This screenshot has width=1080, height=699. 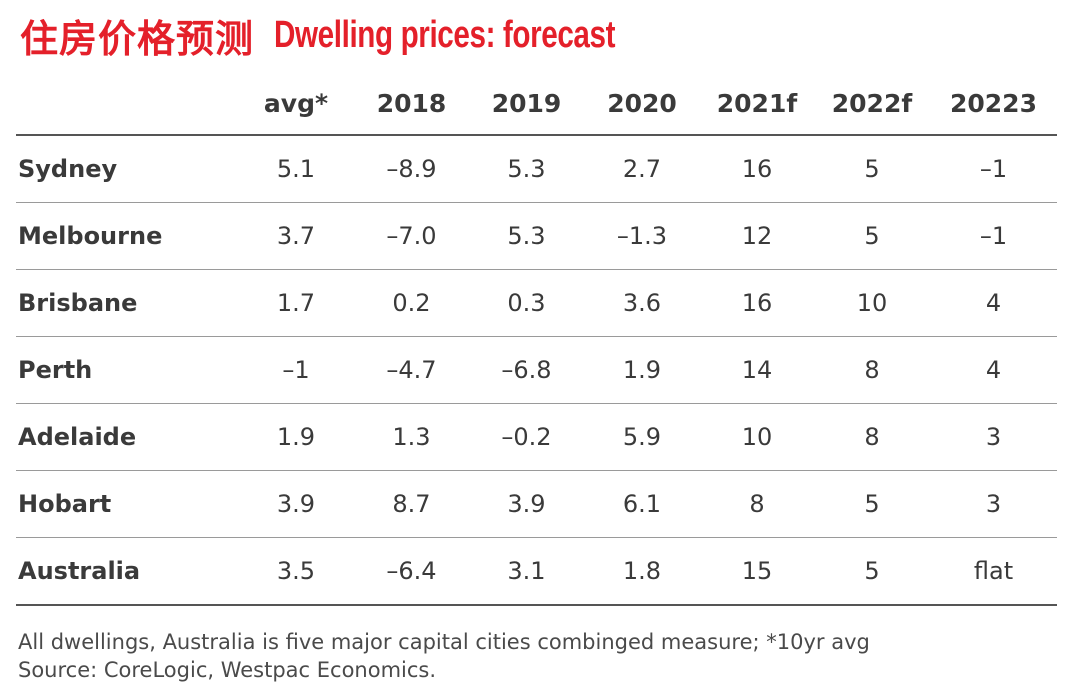 I want to click on table-cell: 0.3, so click(x=526, y=303).